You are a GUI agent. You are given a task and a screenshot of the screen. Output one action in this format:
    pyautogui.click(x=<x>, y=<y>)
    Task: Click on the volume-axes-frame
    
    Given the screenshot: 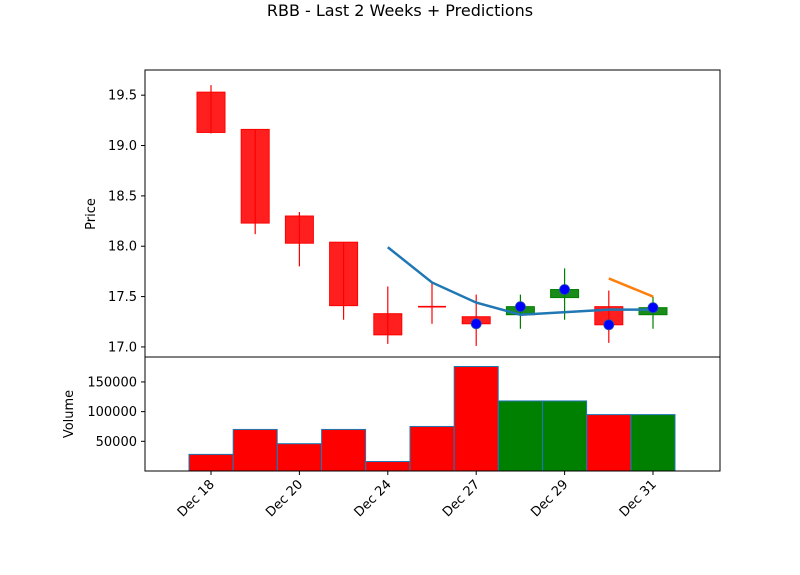 What is the action you would take?
    pyautogui.click(x=432, y=414)
    